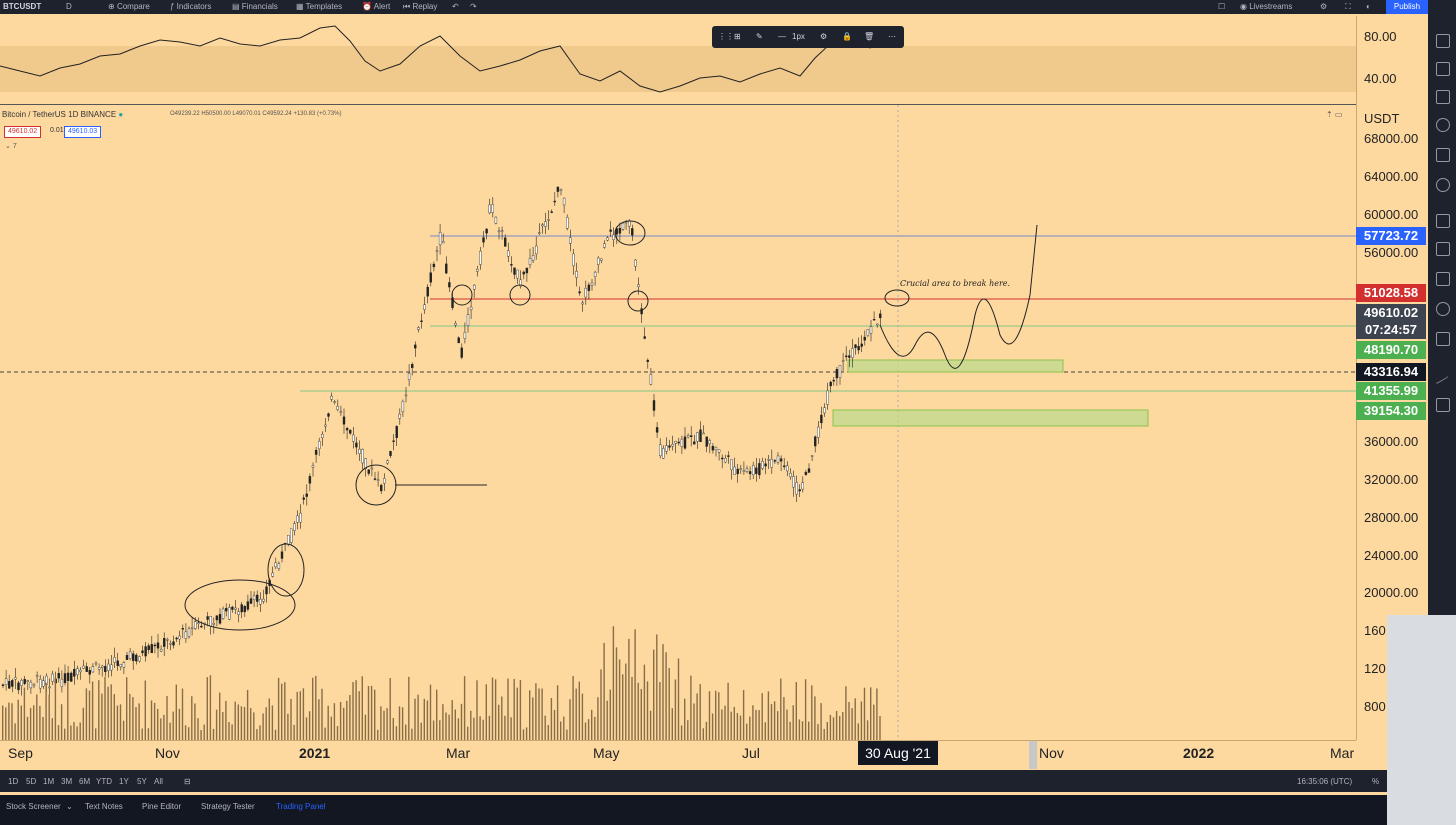 This screenshot has height=825, width=1456. I want to click on line-style-icon: —, so click(782, 36).